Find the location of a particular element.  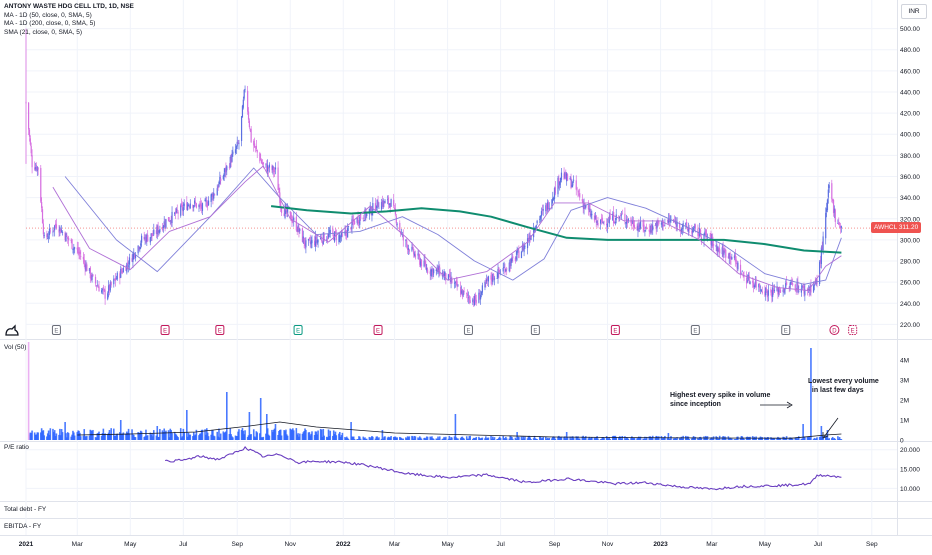

tradingview-logo-icon is located at coordinates (12, 331).